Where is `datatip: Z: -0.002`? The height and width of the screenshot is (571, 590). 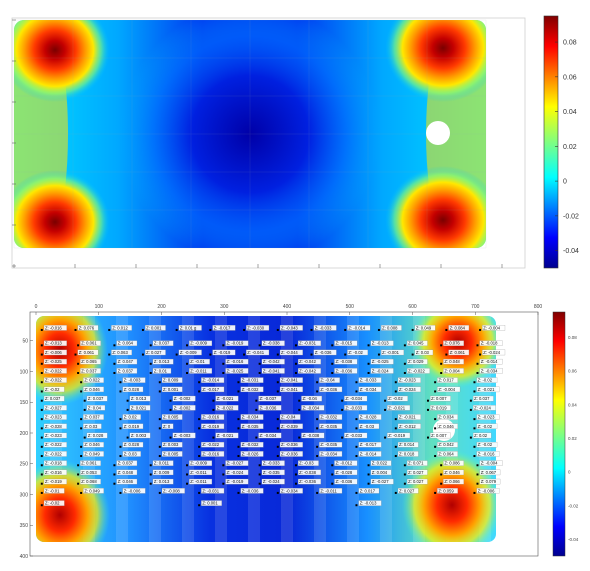 datatip: Z: -0.002 is located at coordinates (182, 398).